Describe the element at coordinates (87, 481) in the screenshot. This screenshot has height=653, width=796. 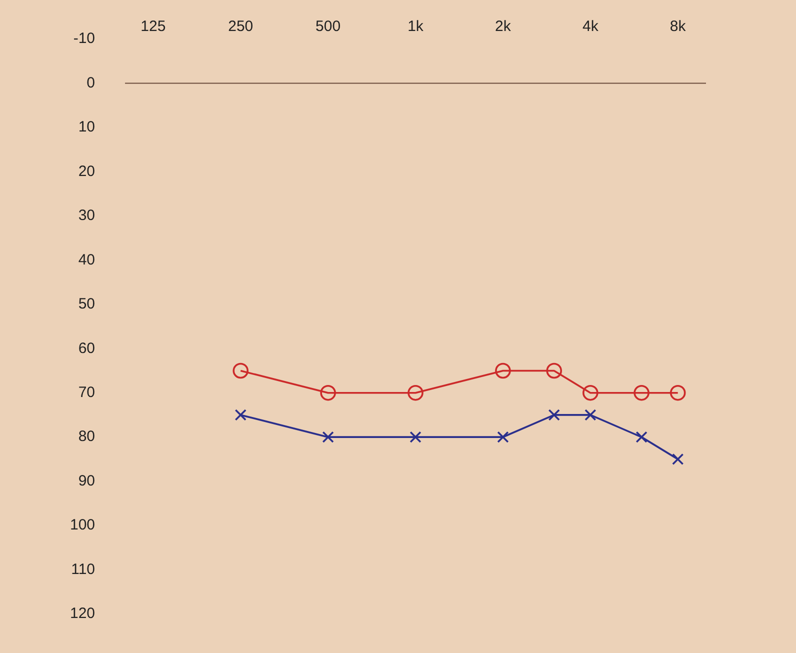
I see `y-tick-label: 90` at that location.